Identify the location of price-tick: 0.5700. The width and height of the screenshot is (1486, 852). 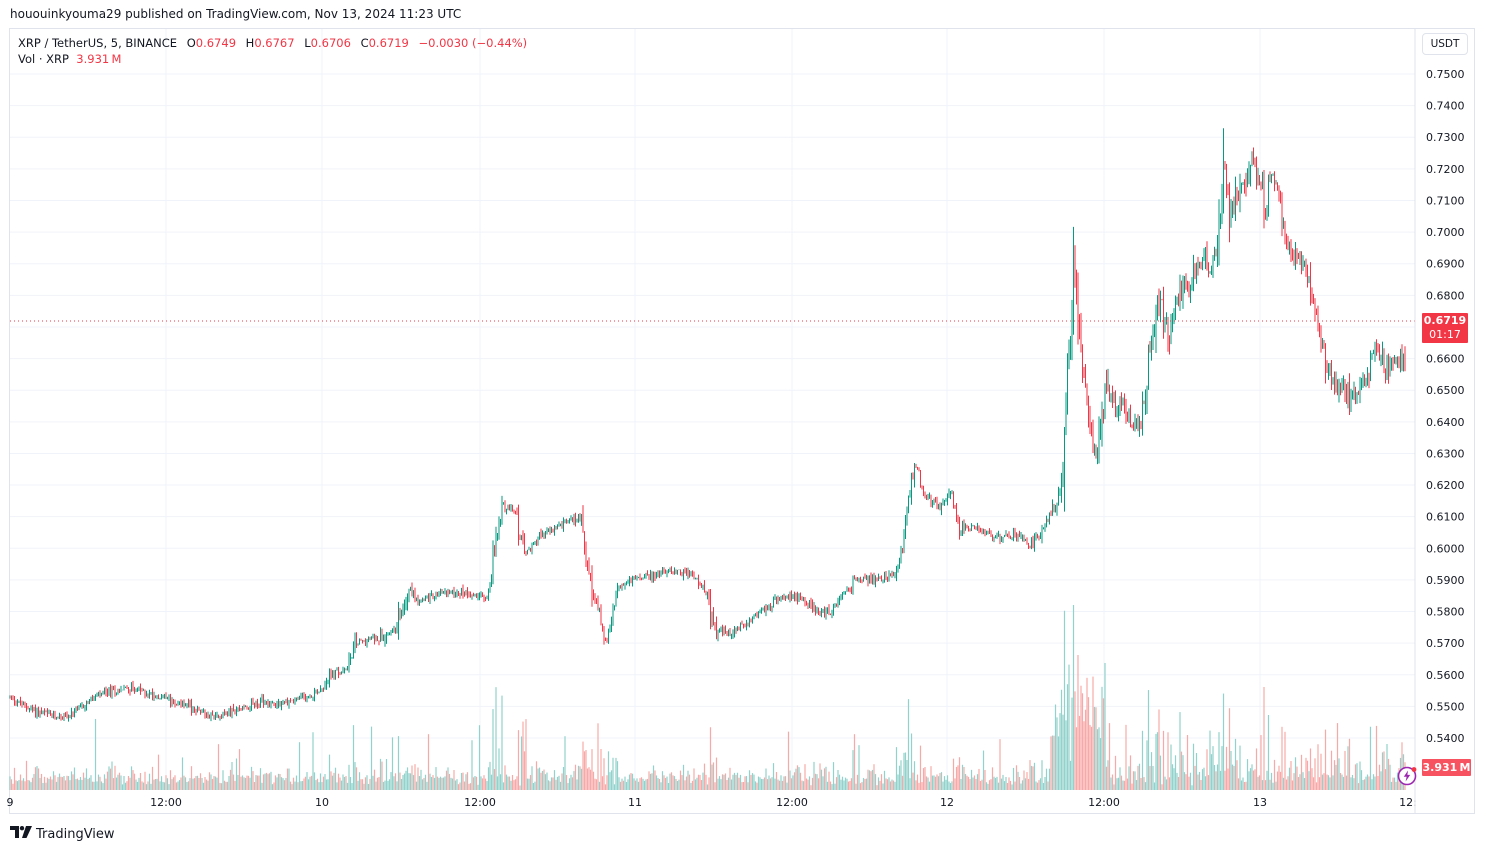
(1445, 643).